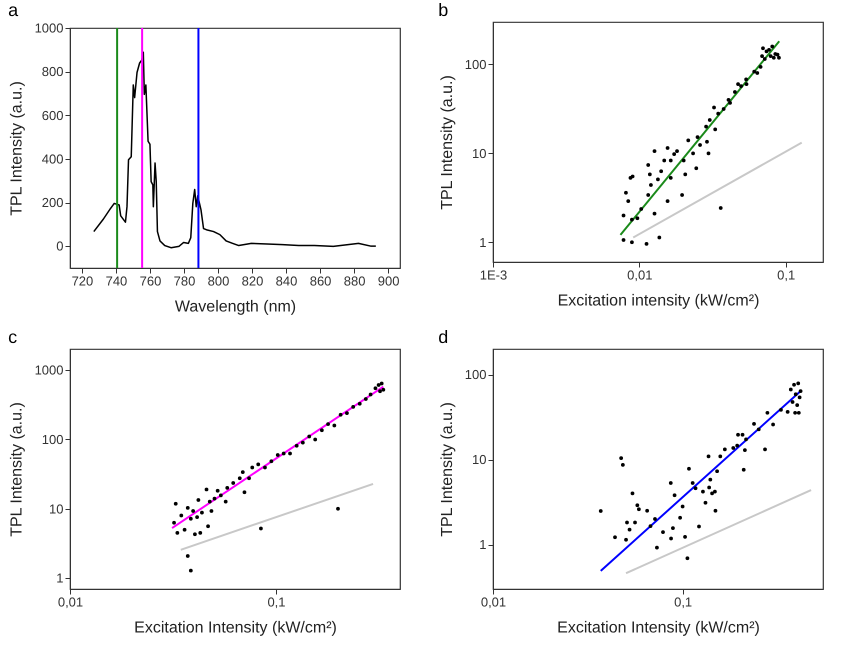 Image resolution: width=859 pixels, height=654 pixels. I want to click on x-tick-label: 900, so click(389, 281).